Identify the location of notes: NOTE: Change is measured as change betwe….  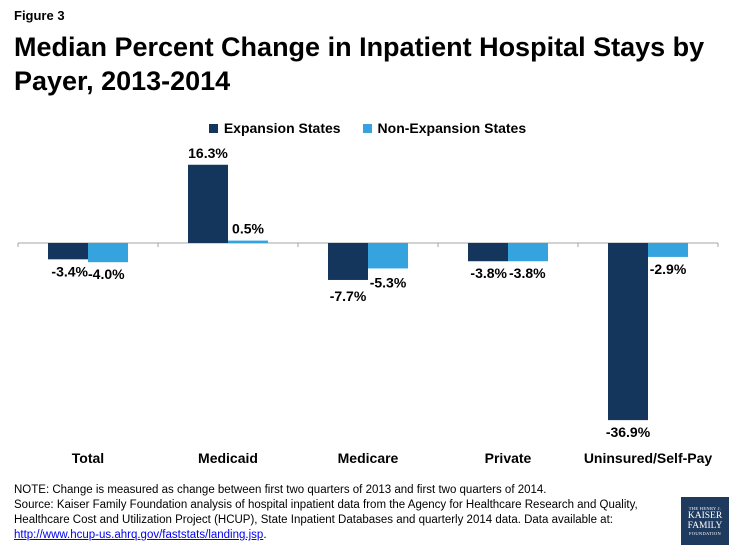
(334, 513).